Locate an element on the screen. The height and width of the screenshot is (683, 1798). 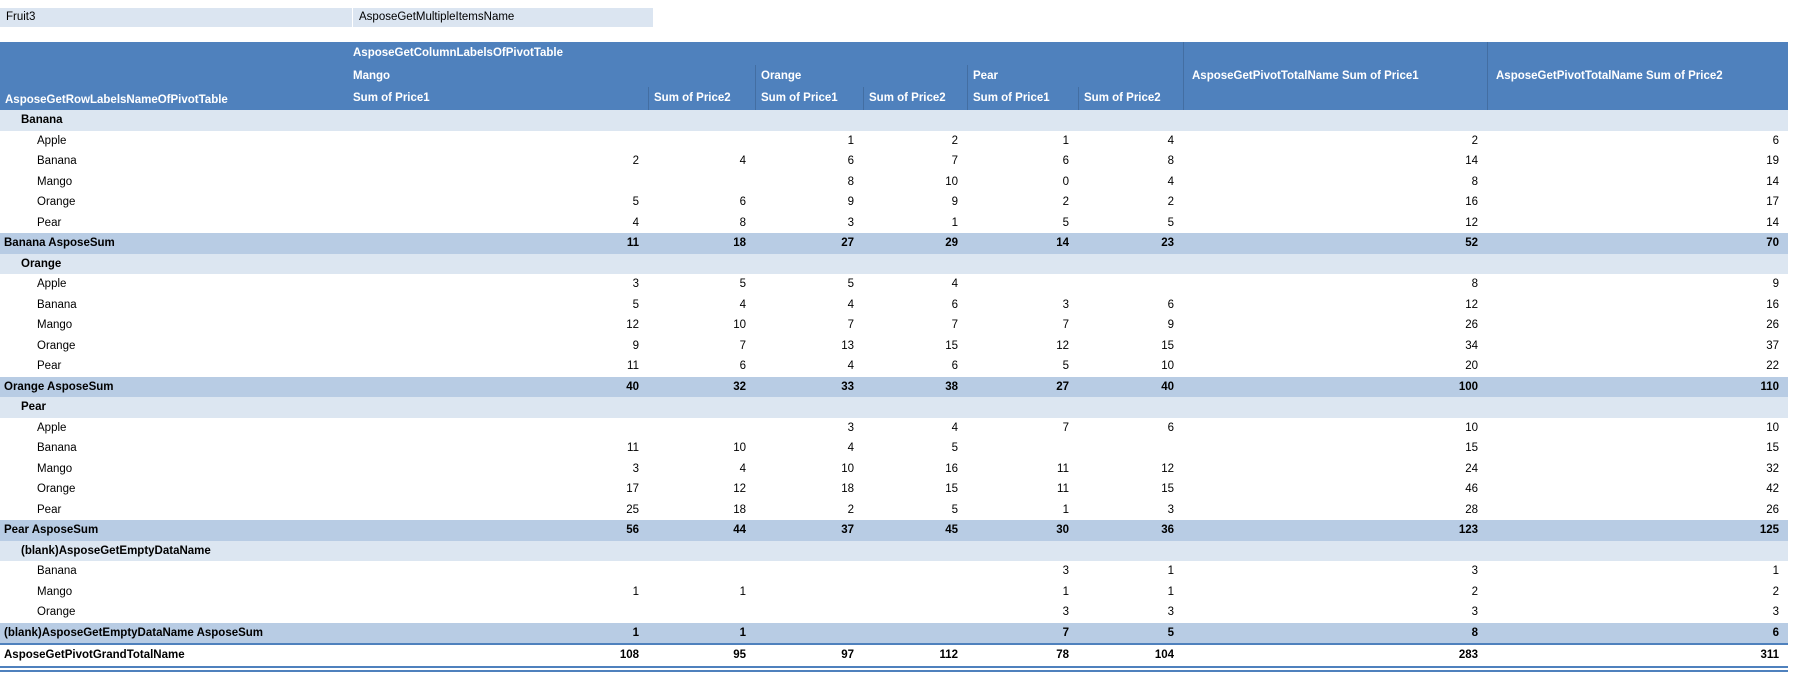
group-header-row: Pear is located at coordinates (894, 407).